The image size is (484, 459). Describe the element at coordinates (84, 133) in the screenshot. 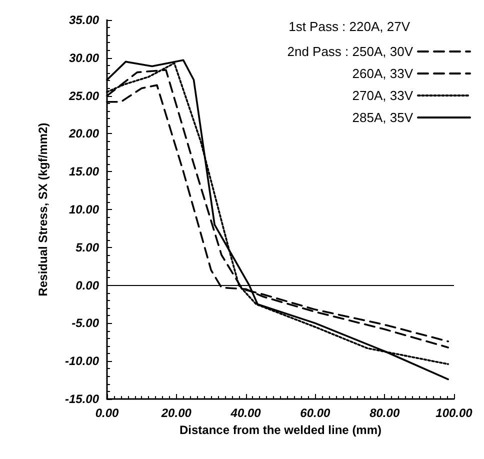

I see `y-tick-label: 20.00` at that location.